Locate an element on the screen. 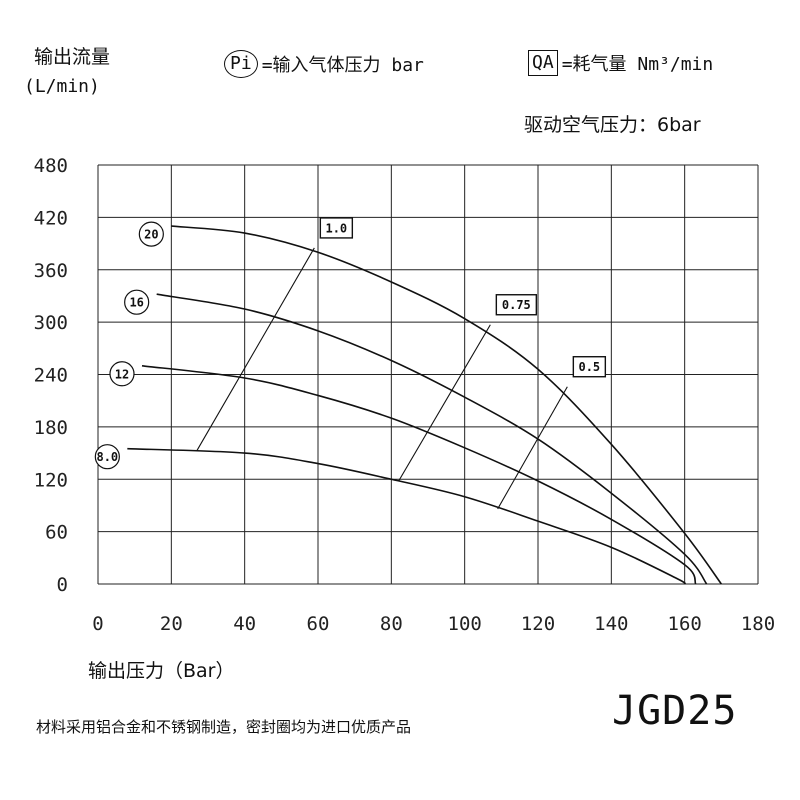 Image resolution: width=800 pixels, height=800 pixels. qa-label-text: 0.5 is located at coordinates (589, 367).